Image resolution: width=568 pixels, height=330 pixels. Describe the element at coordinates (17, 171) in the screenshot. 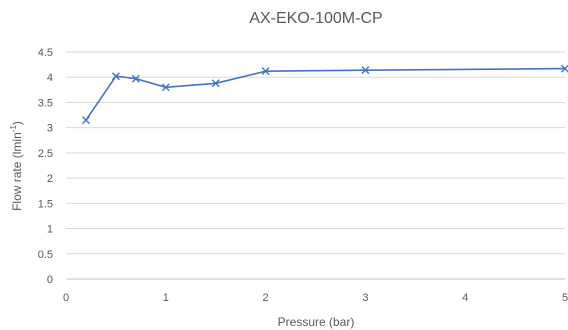

I see `y-axis-title-base: Flow rate (lmin` at that location.